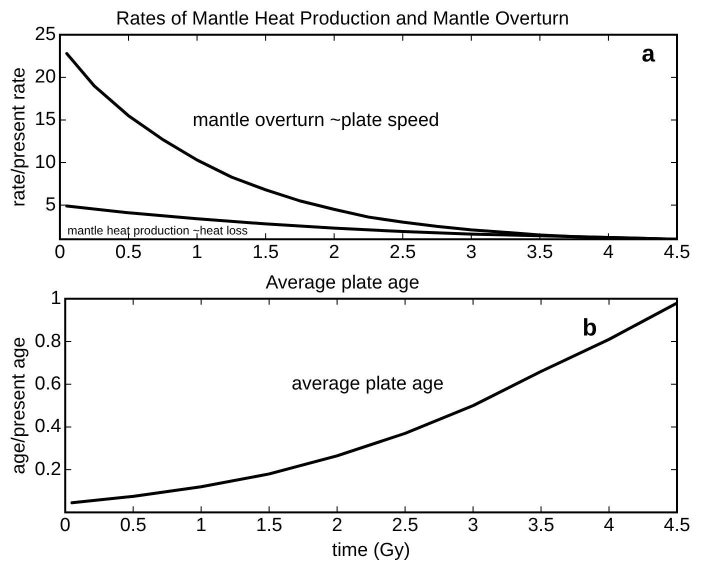  I want to click on y-tick-label: 25, so click(45, 35).